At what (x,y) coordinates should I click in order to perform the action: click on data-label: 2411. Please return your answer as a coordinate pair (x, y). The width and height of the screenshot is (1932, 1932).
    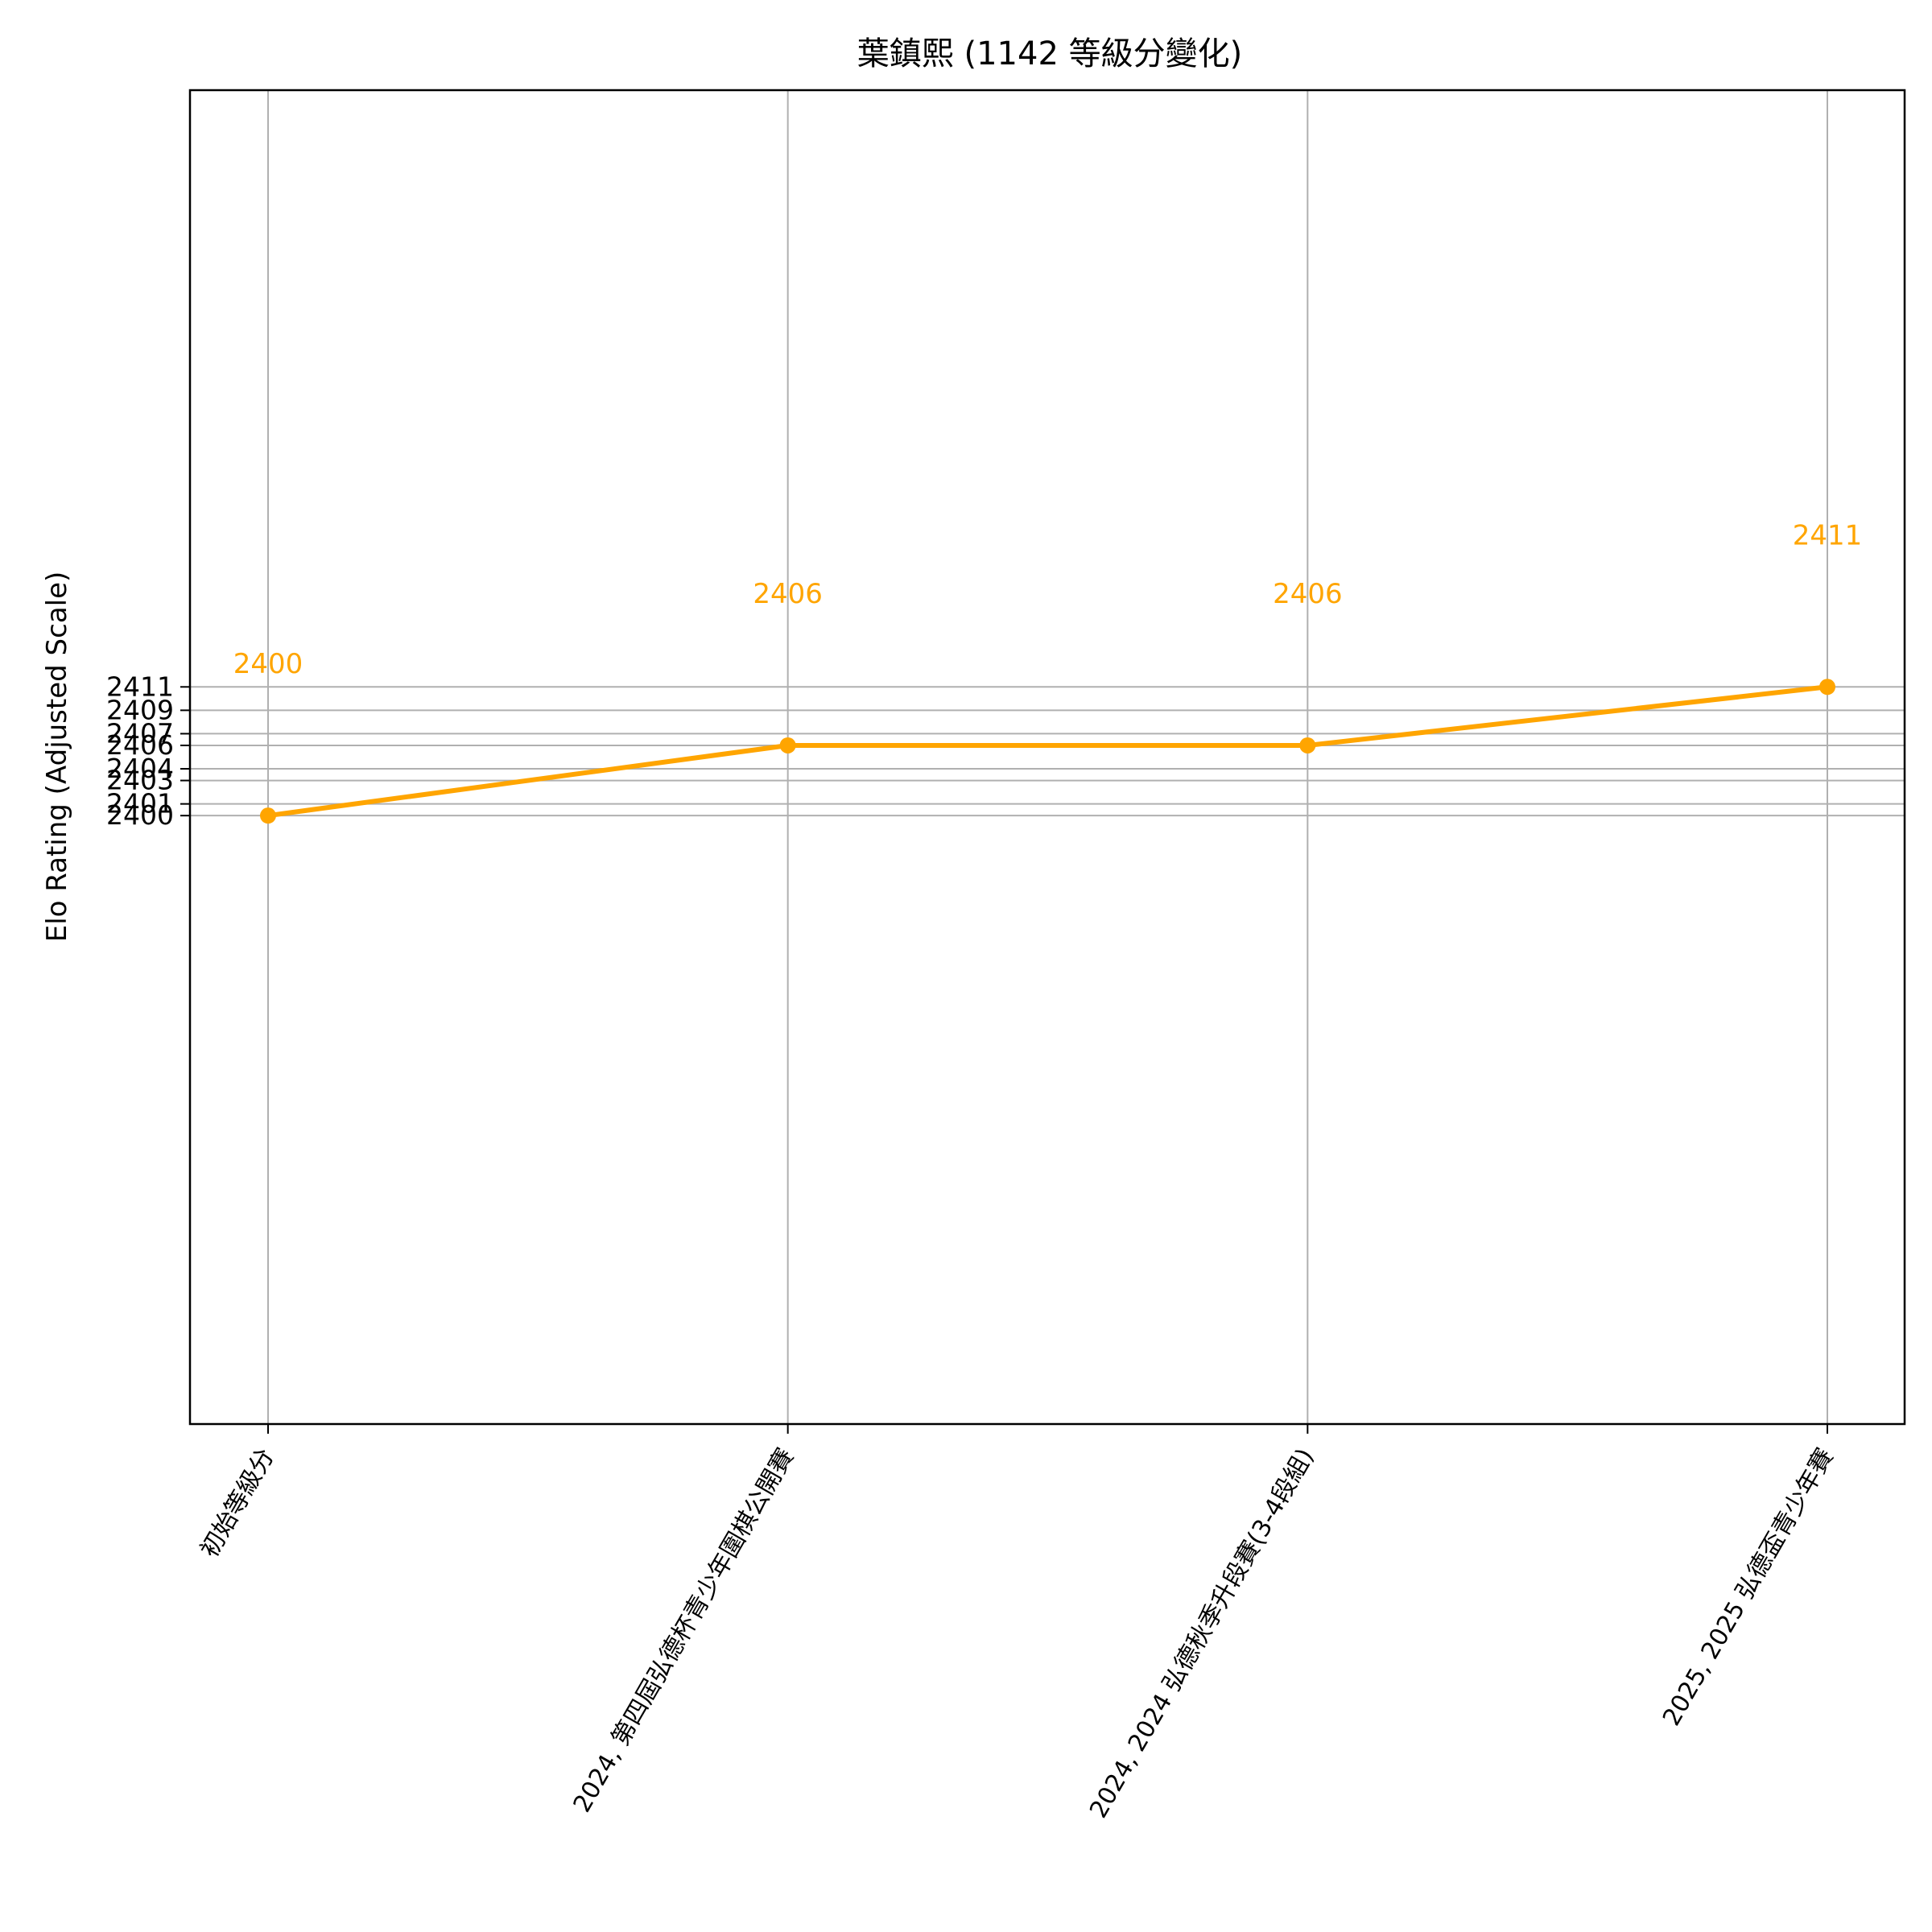
    Looking at the image, I should click on (1828, 535).